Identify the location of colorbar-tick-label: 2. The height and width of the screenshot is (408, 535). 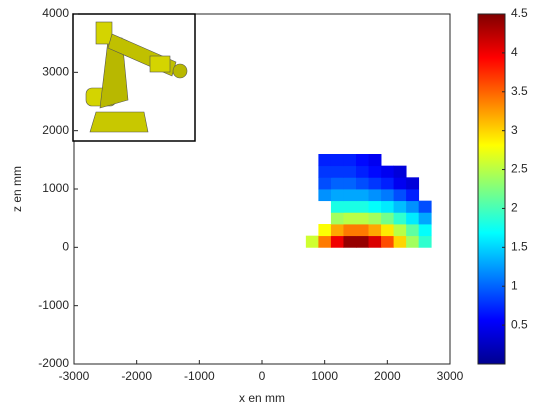
(514, 208).